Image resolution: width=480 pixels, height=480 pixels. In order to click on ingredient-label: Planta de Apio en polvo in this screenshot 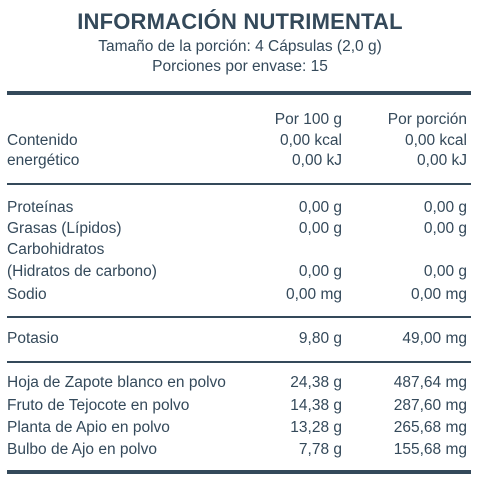, I will do `click(88, 427)`.